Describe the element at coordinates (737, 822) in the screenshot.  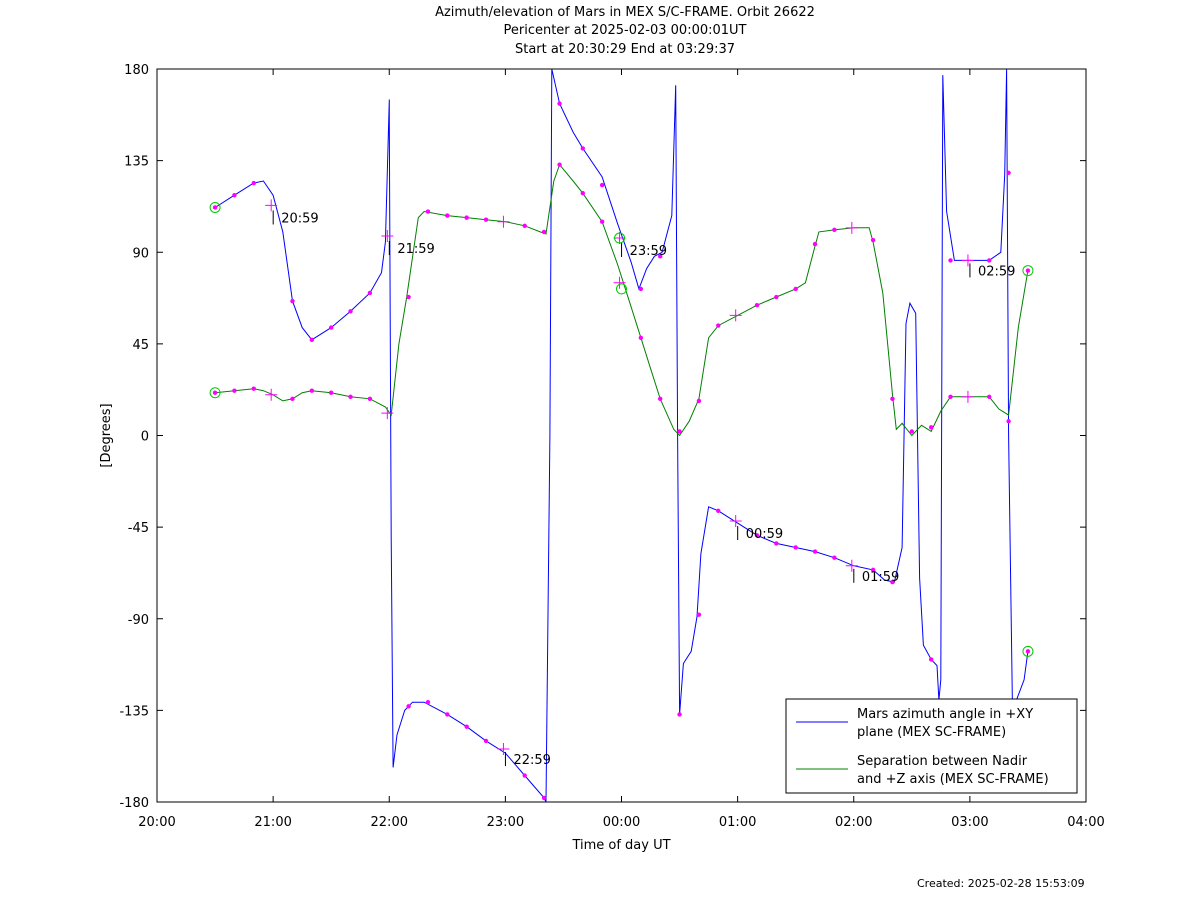
I see `x-tick-label: 01:00` at that location.